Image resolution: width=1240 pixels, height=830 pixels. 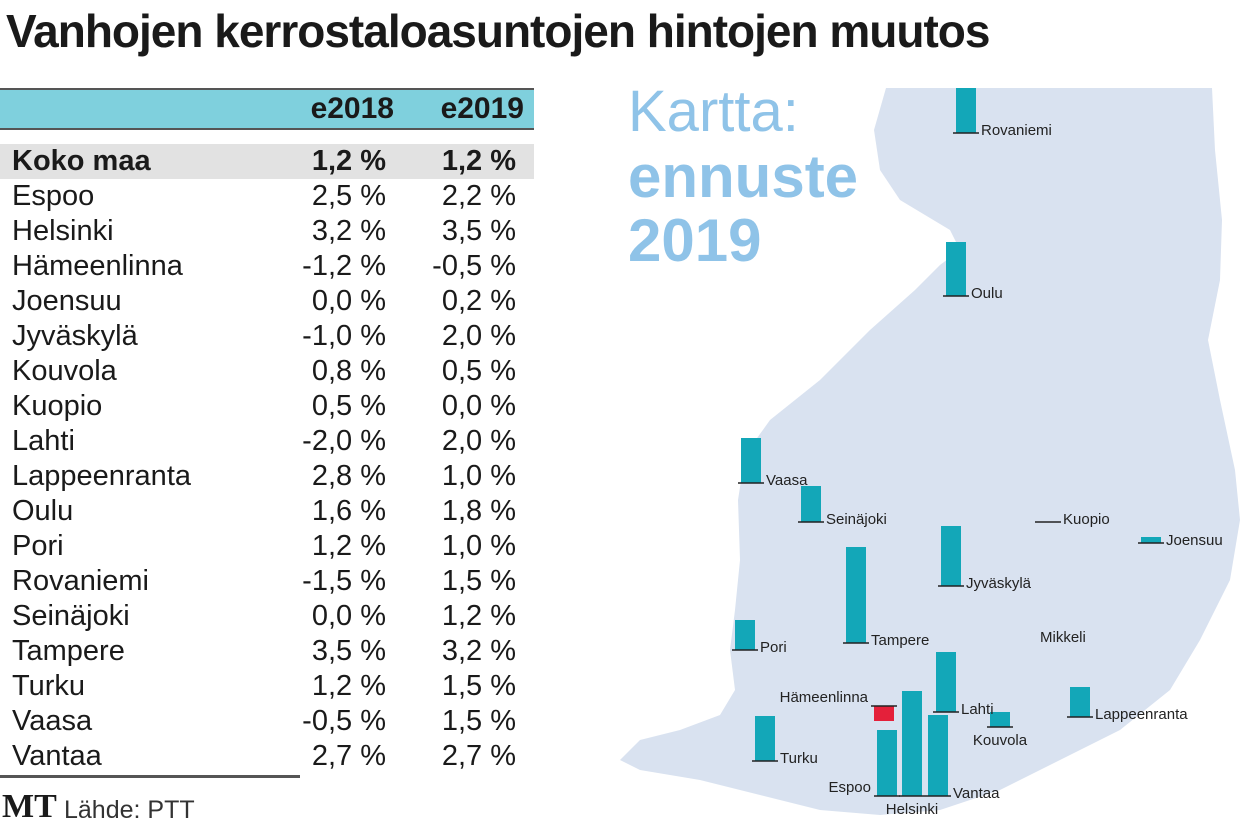 I want to click on bar-turku, so click(x=765, y=738).